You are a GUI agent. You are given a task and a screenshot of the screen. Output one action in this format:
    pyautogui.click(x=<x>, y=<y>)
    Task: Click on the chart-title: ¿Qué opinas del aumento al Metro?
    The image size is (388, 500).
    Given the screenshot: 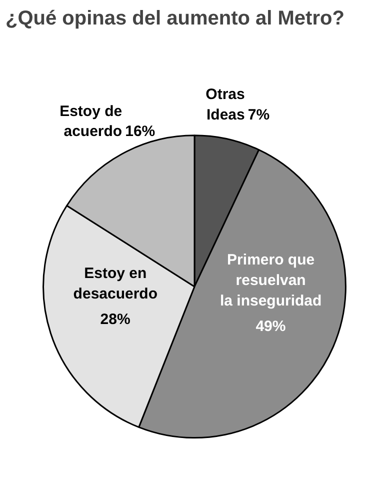 What is the action you would take?
    pyautogui.click(x=175, y=19)
    